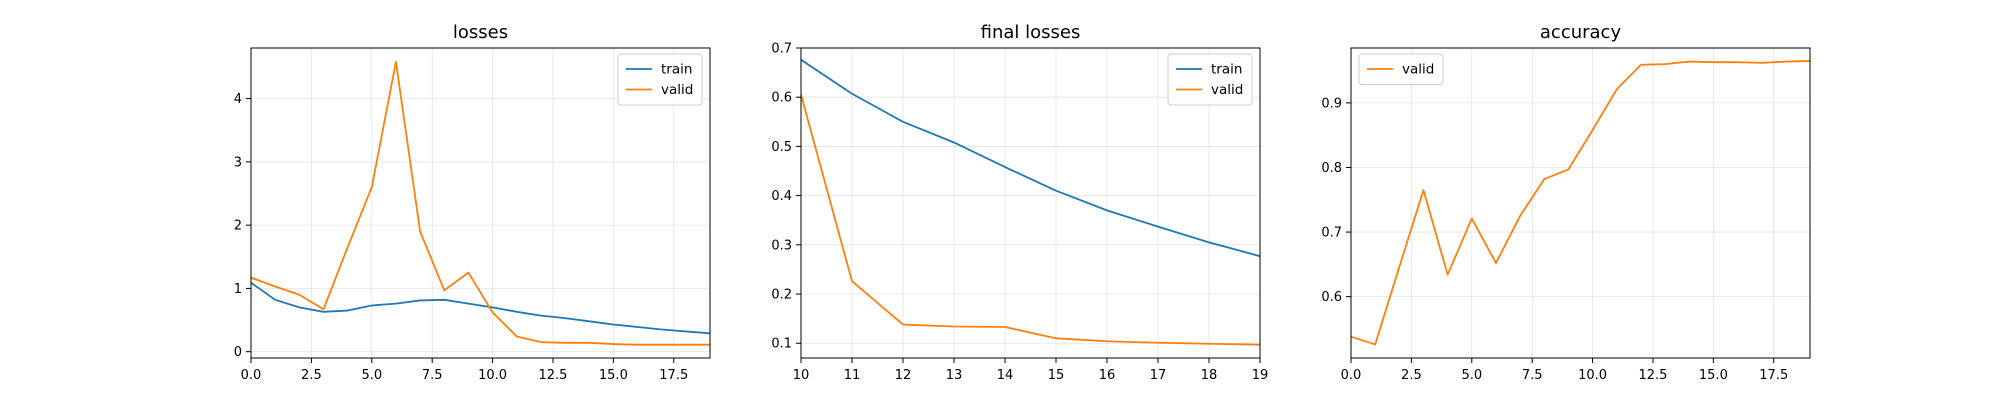 The height and width of the screenshot is (400, 2000). Describe the element at coordinates (1056, 375) in the screenshot. I see `x-tick-label: 15` at that location.